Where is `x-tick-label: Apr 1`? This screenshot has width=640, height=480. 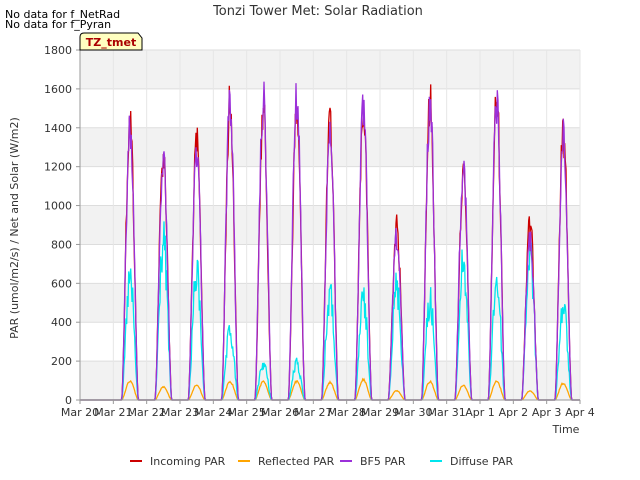 x-tick-label: Apr 1 is located at coordinates (480, 412).